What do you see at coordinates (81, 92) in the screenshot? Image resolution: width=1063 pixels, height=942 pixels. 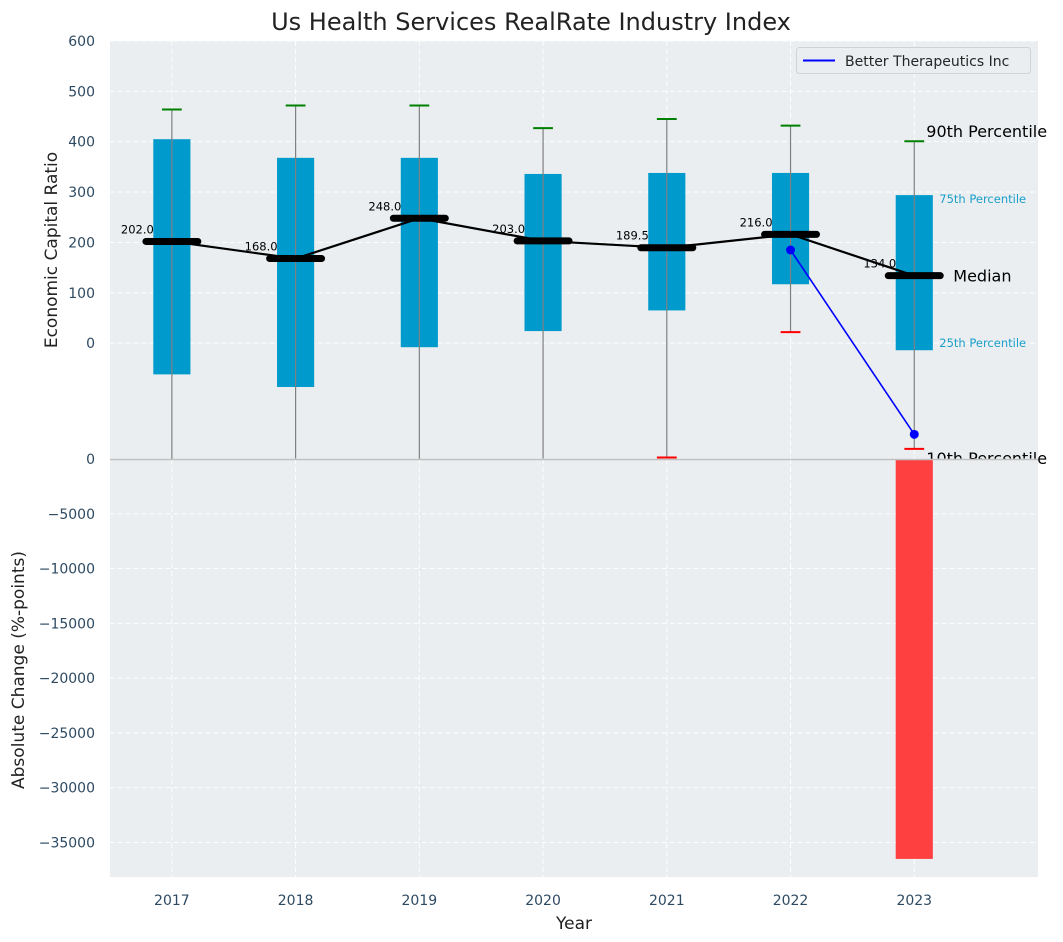 I see `top-y-tick-label: 500` at bounding box center [81, 92].